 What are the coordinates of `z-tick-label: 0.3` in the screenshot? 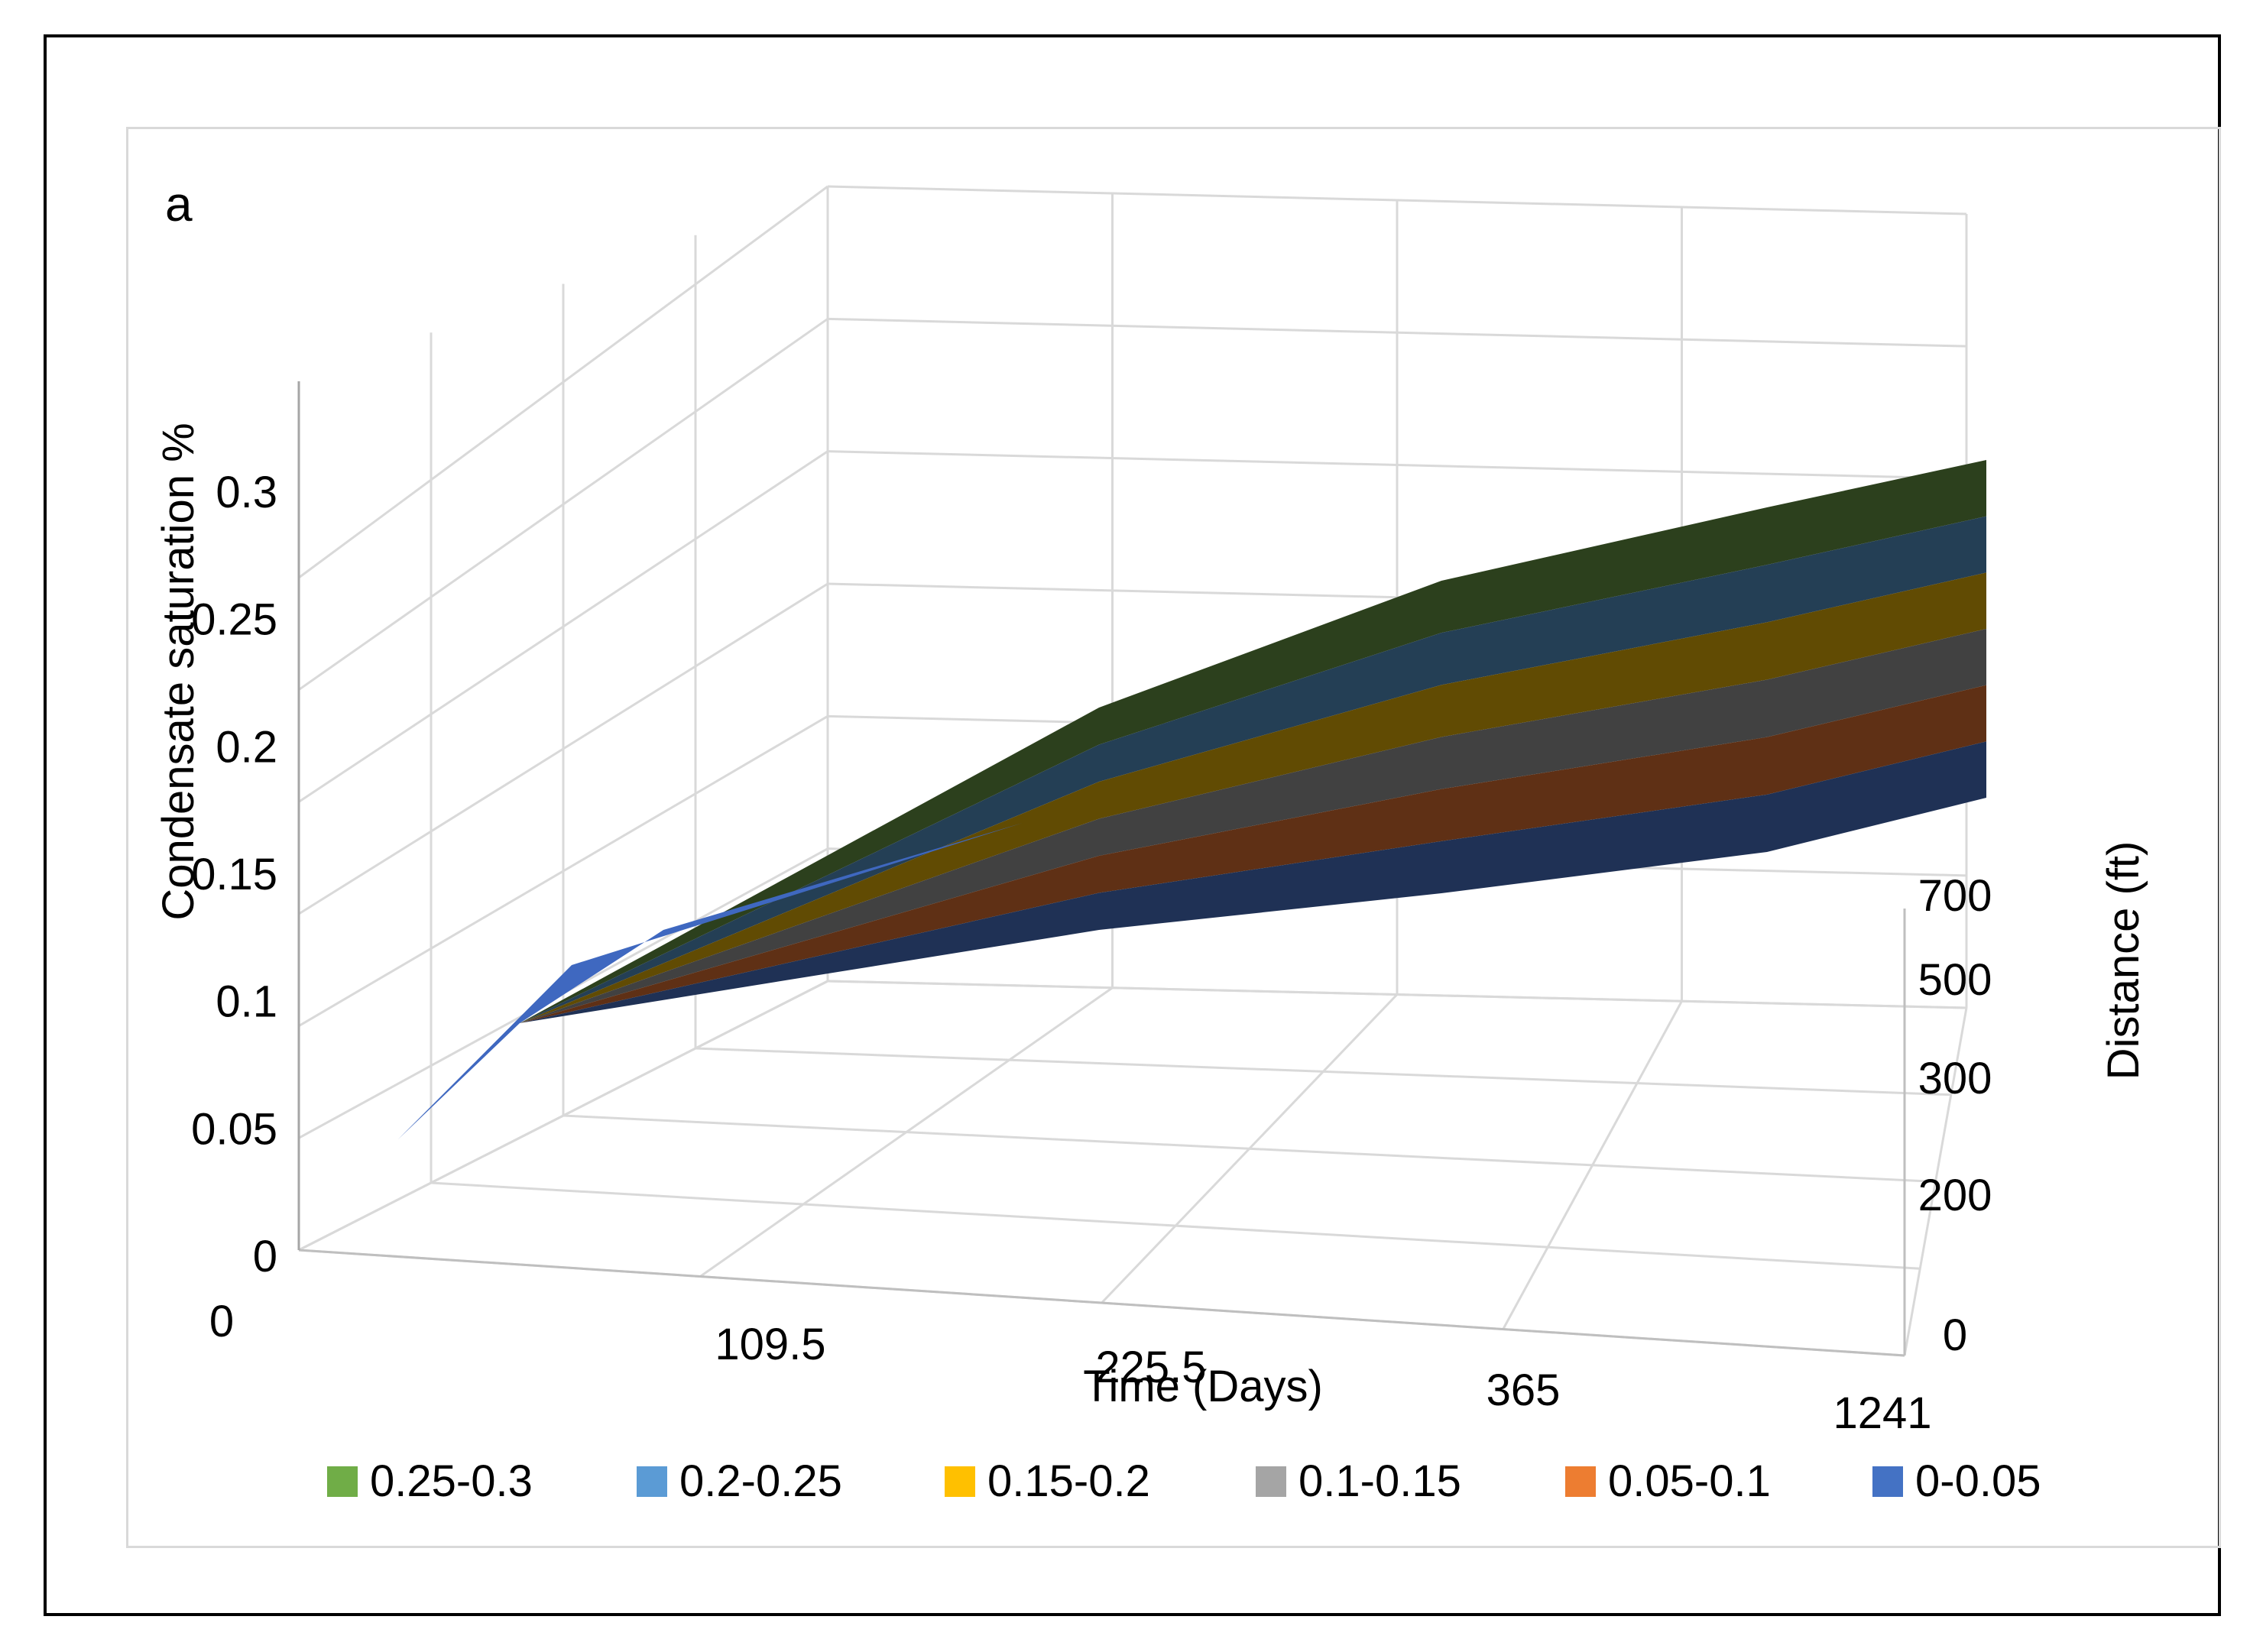 It's located at (246, 492).